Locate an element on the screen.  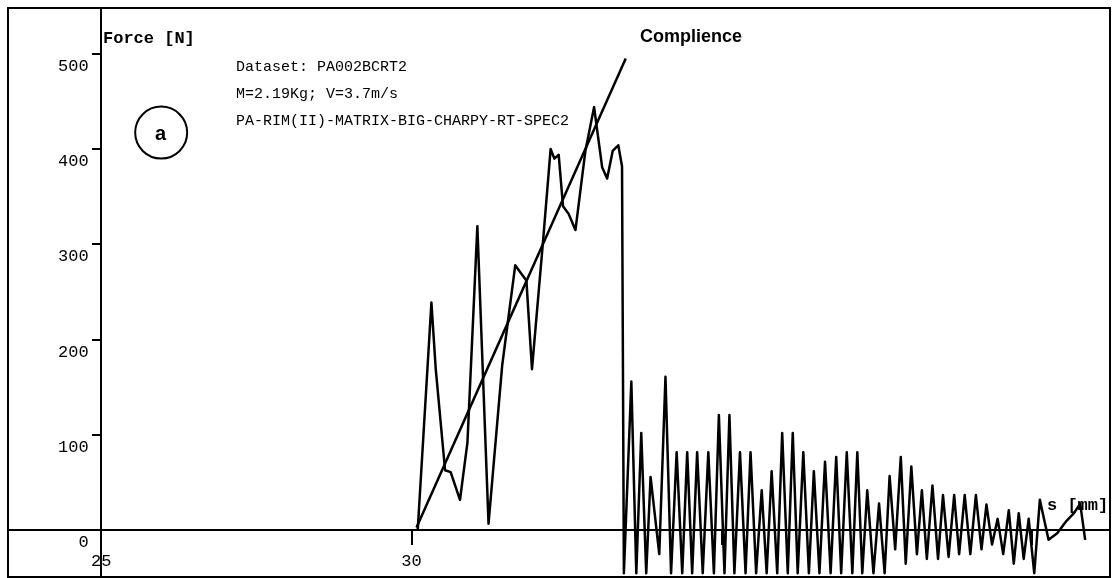
y-tick-label: 100 is located at coordinates (73, 447).